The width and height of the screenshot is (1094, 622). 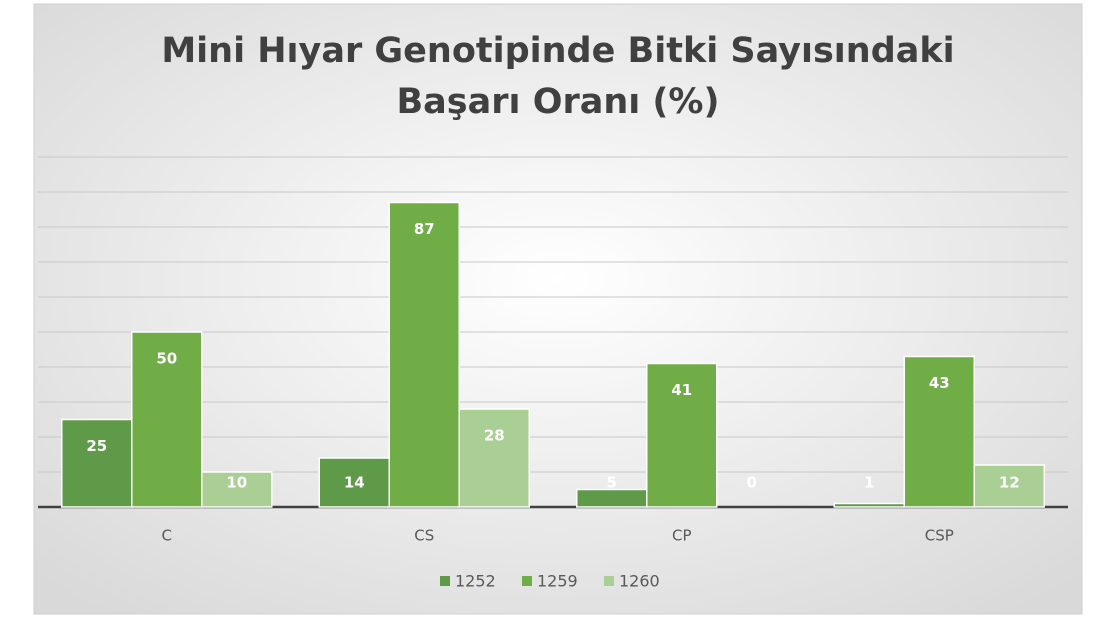 What do you see at coordinates (424, 536) in the screenshot?
I see `x-tick-label: CS` at bounding box center [424, 536].